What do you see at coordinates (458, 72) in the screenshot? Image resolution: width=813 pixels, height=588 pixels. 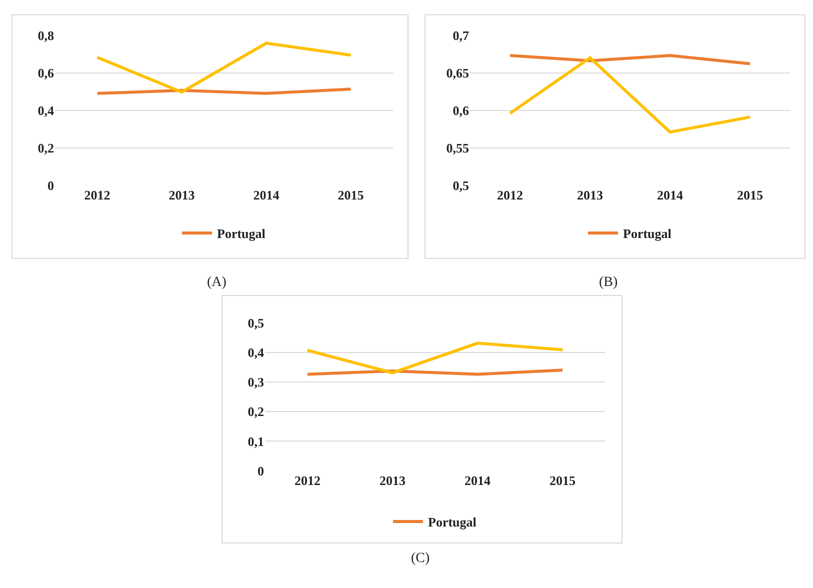 I see `y-tick-label: 0,65` at bounding box center [458, 72].